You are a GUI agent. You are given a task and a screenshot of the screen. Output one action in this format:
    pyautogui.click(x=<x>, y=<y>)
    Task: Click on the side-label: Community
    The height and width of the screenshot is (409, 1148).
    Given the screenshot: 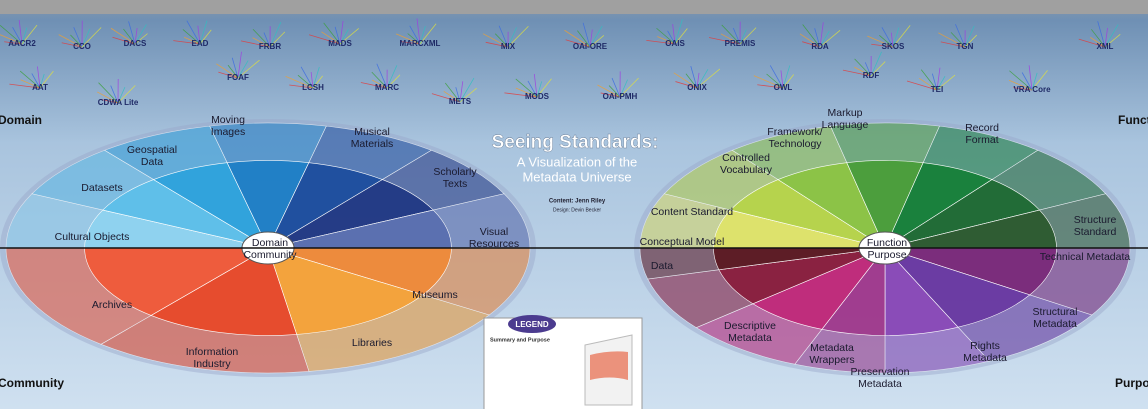 What is the action you would take?
    pyautogui.click(x=32, y=383)
    